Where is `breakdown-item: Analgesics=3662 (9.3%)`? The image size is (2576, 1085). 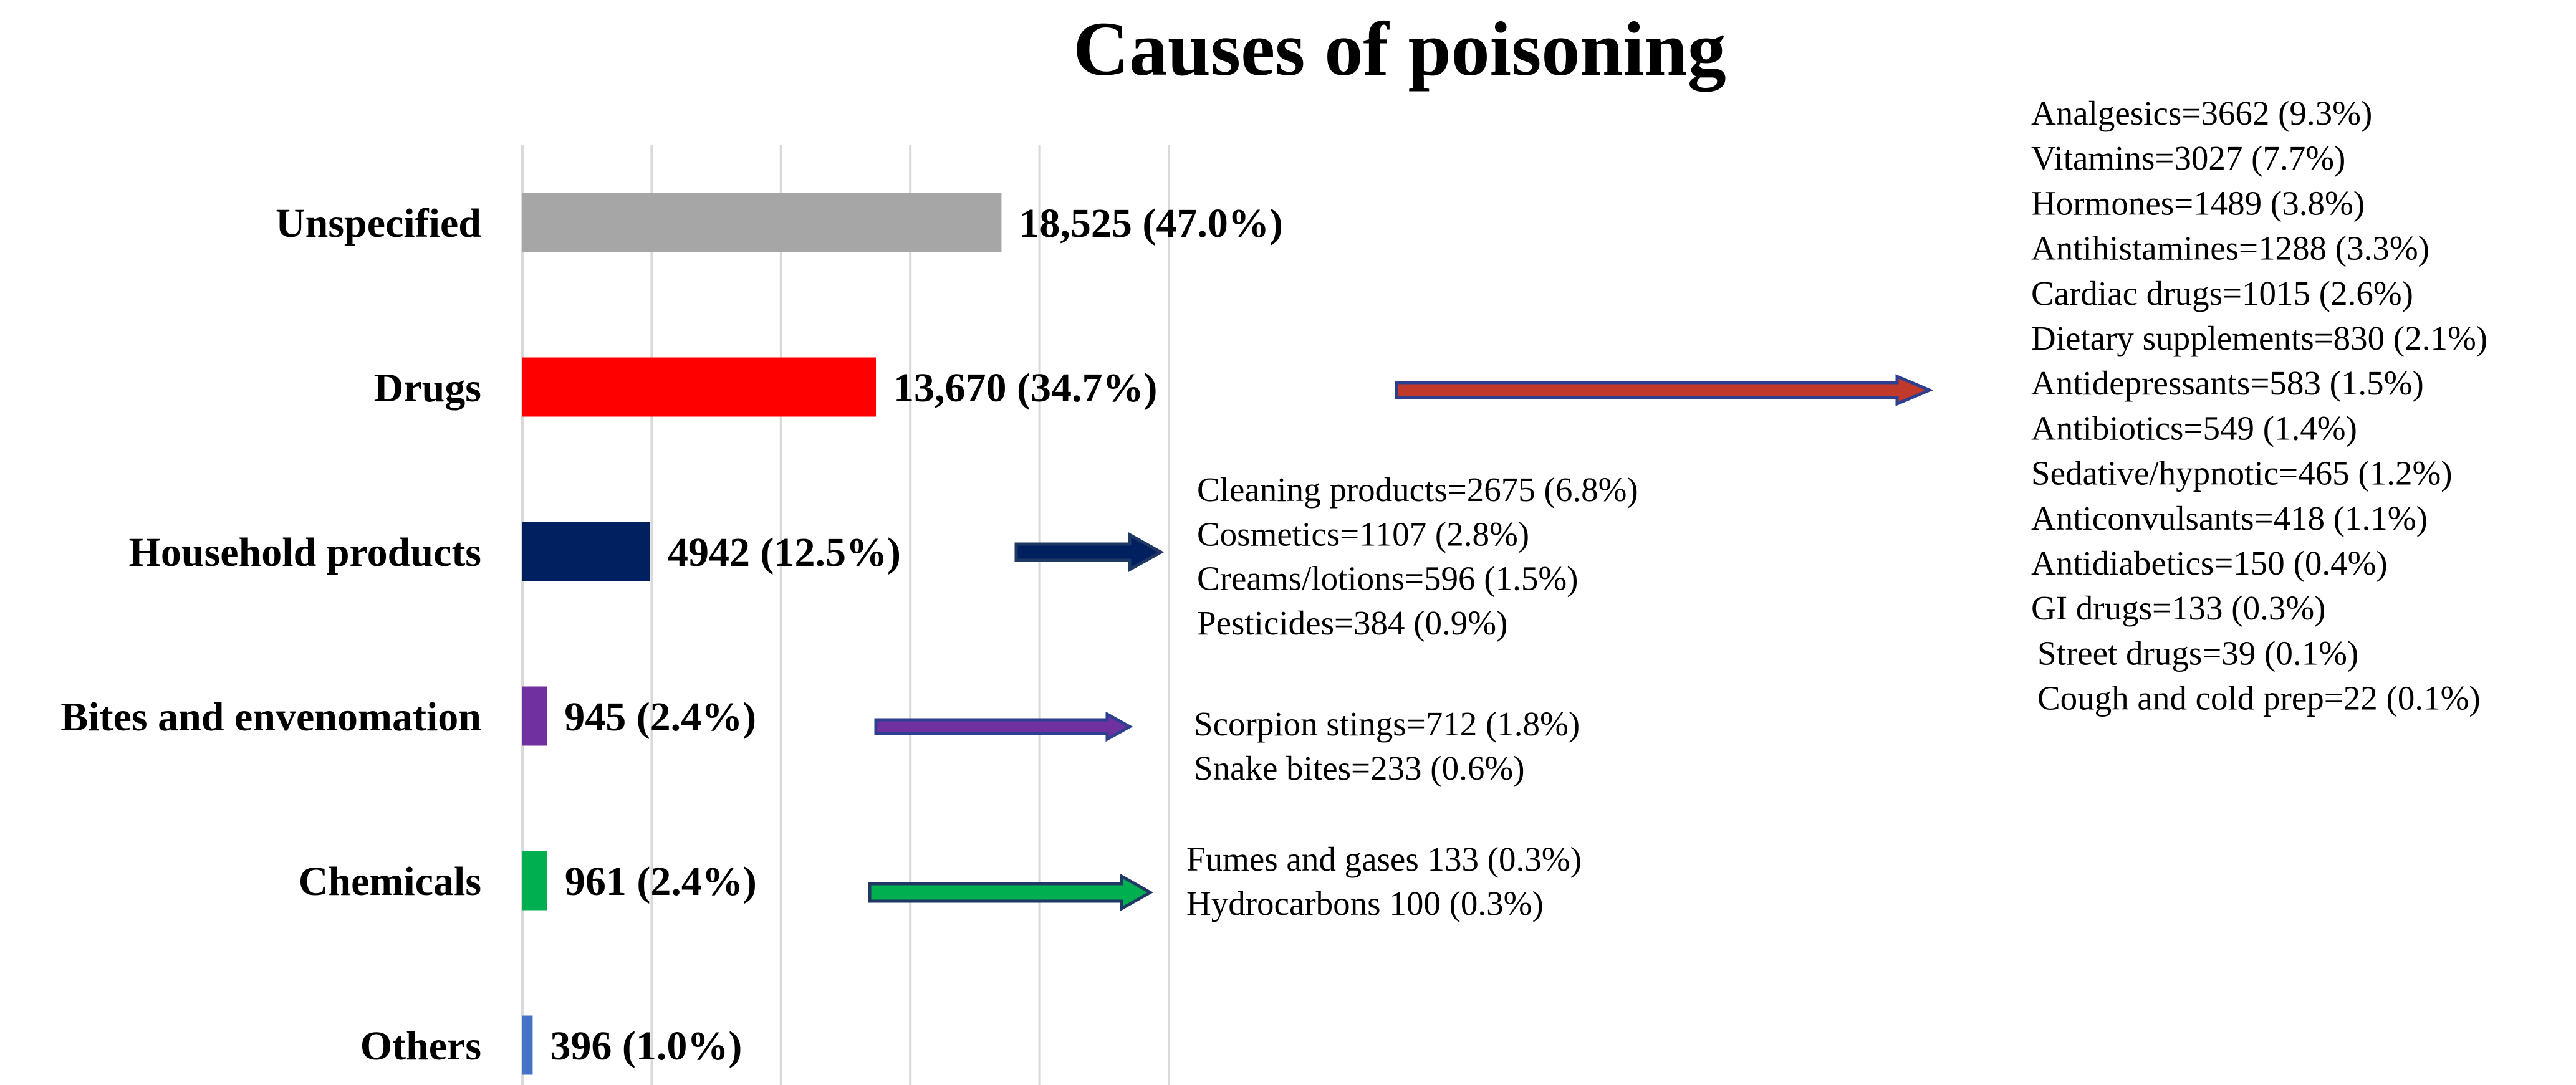
breakdown-item: Analgesics=3662 (9.3%) is located at coordinates (2201, 113).